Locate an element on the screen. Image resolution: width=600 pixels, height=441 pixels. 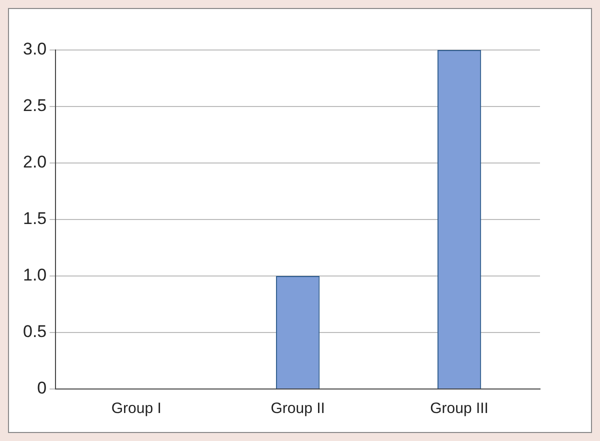
y-tick-label: 1.0 is located at coordinates (34, 275).